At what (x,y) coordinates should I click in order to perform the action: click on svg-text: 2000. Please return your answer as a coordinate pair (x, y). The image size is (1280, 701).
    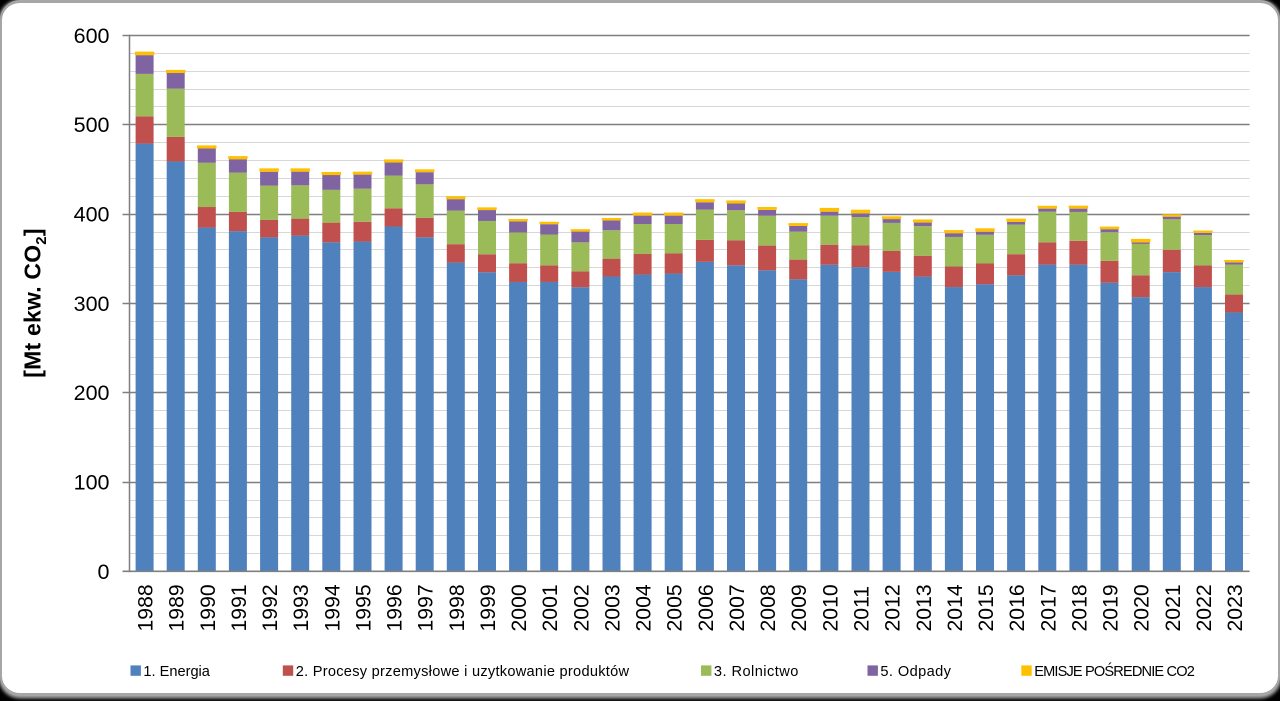
    Looking at the image, I should click on (519, 607).